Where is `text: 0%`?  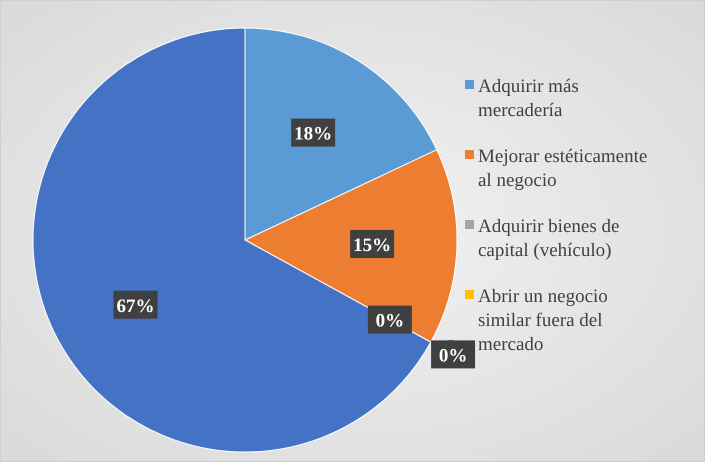
text: 0% is located at coordinates (453, 355).